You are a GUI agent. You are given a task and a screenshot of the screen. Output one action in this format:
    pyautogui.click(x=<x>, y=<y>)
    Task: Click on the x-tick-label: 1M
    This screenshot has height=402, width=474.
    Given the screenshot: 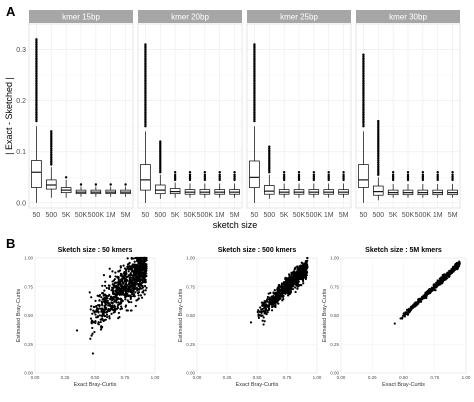 What is the action you would take?
    pyautogui.click(x=111, y=215)
    